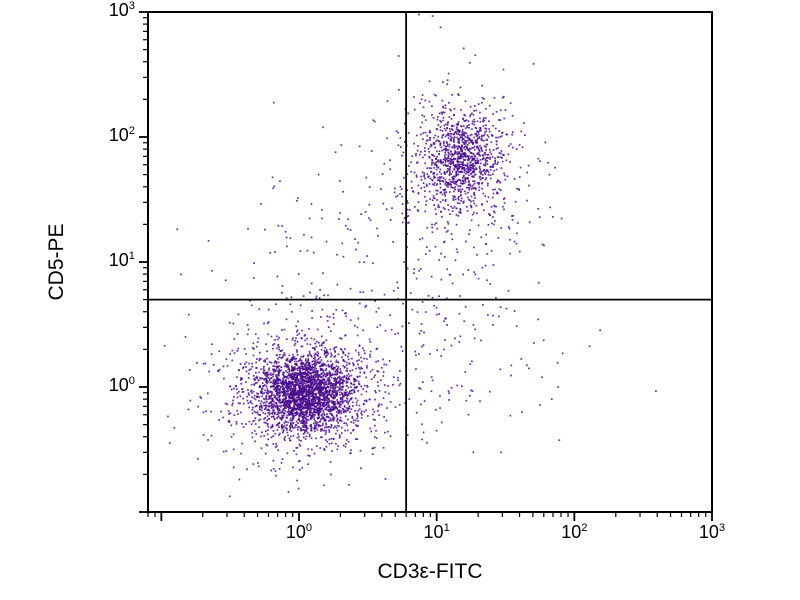  I want to click on y-tick-label: 103, so click(121, 10).